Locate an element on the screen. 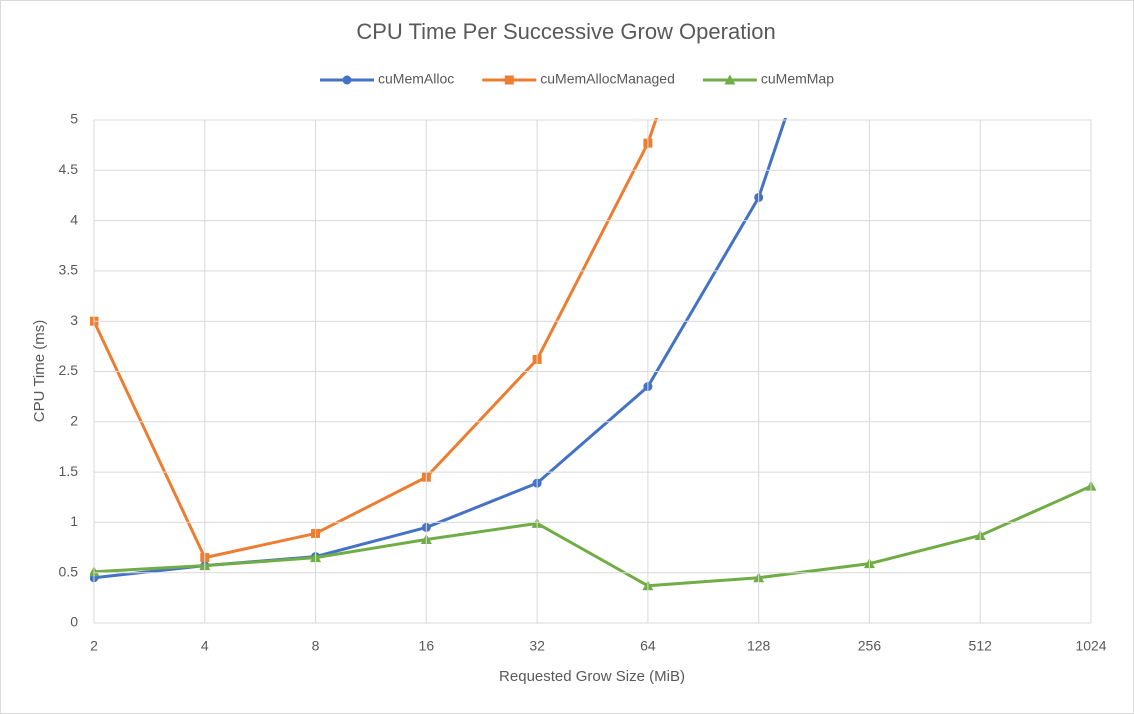  y-tick-label: 4.5 is located at coordinates (69, 169).